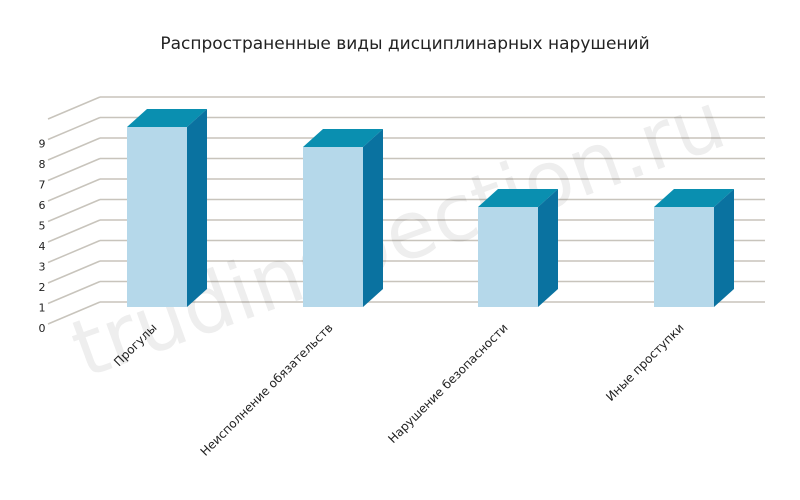 This screenshot has height=500, width=800. Describe the element at coordinates (42, 226) in the screenshot. I see `y-tick-label: 5` at that location.